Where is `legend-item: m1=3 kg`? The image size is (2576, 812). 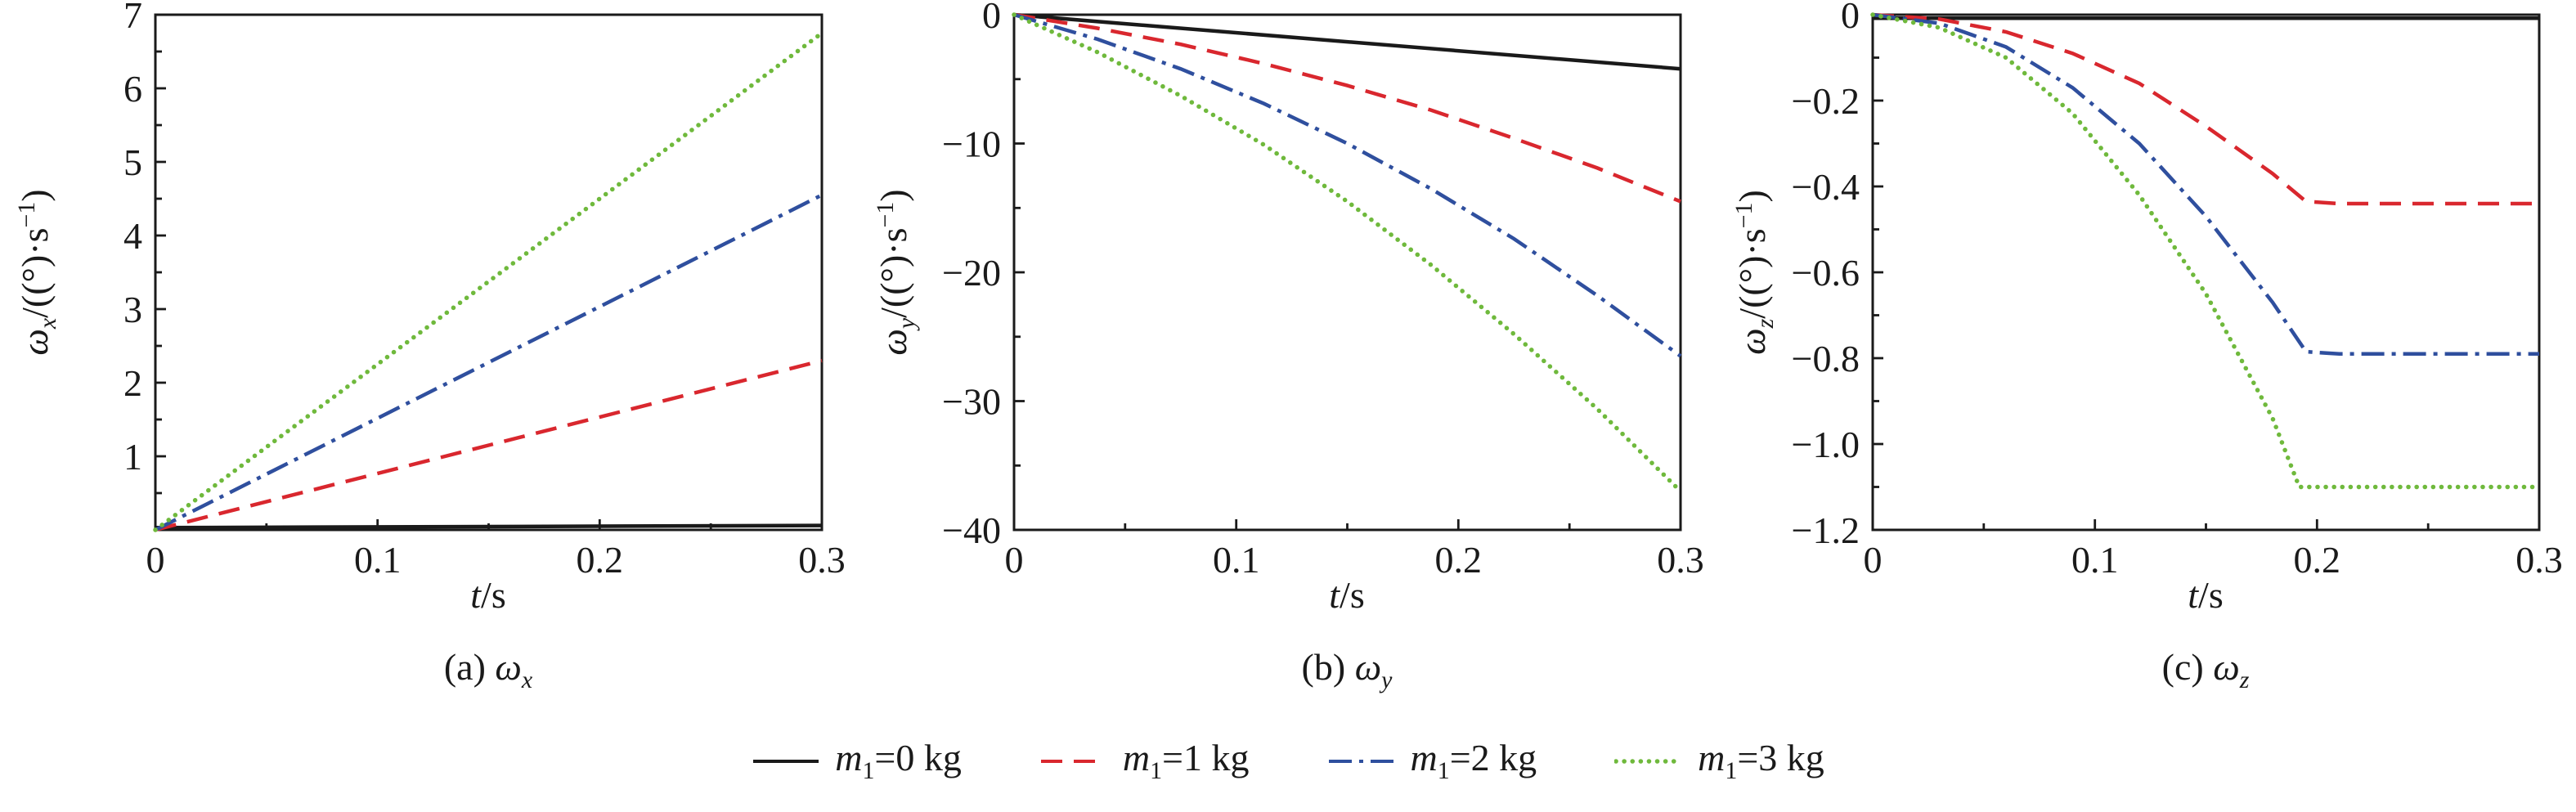
legend-item: m1=3 kg is located at coordinates (1719, 761).